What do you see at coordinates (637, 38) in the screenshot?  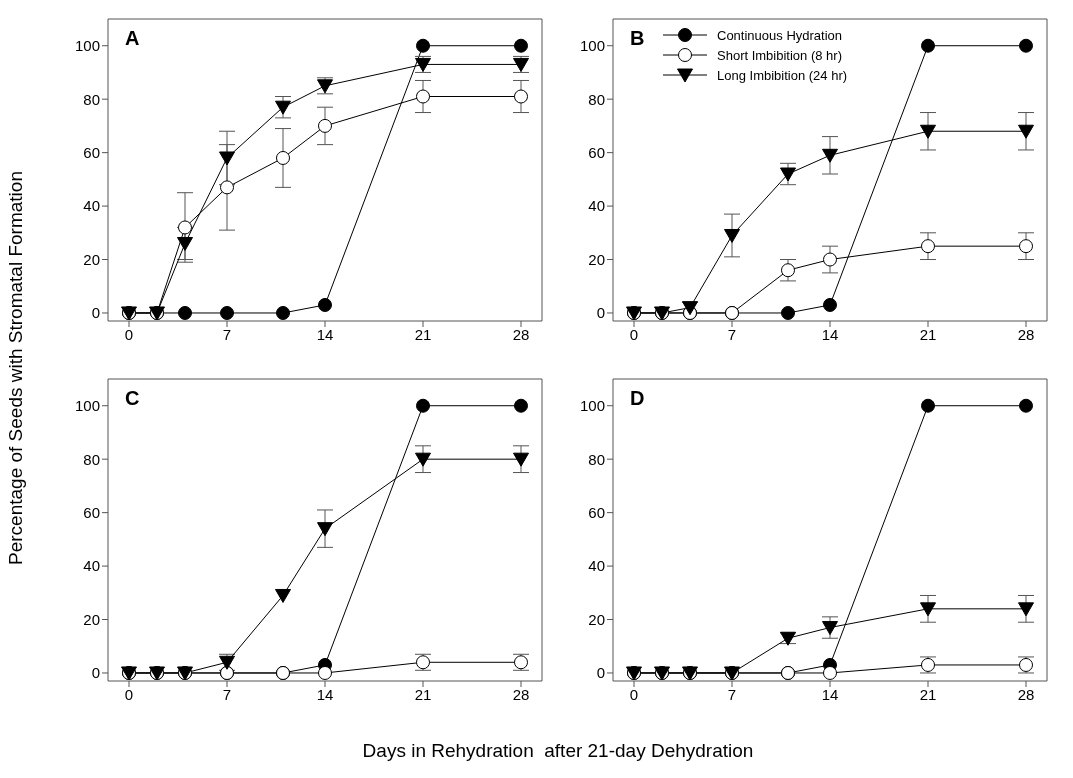 I see `chart-title: B` at bounding box center [637, 38].